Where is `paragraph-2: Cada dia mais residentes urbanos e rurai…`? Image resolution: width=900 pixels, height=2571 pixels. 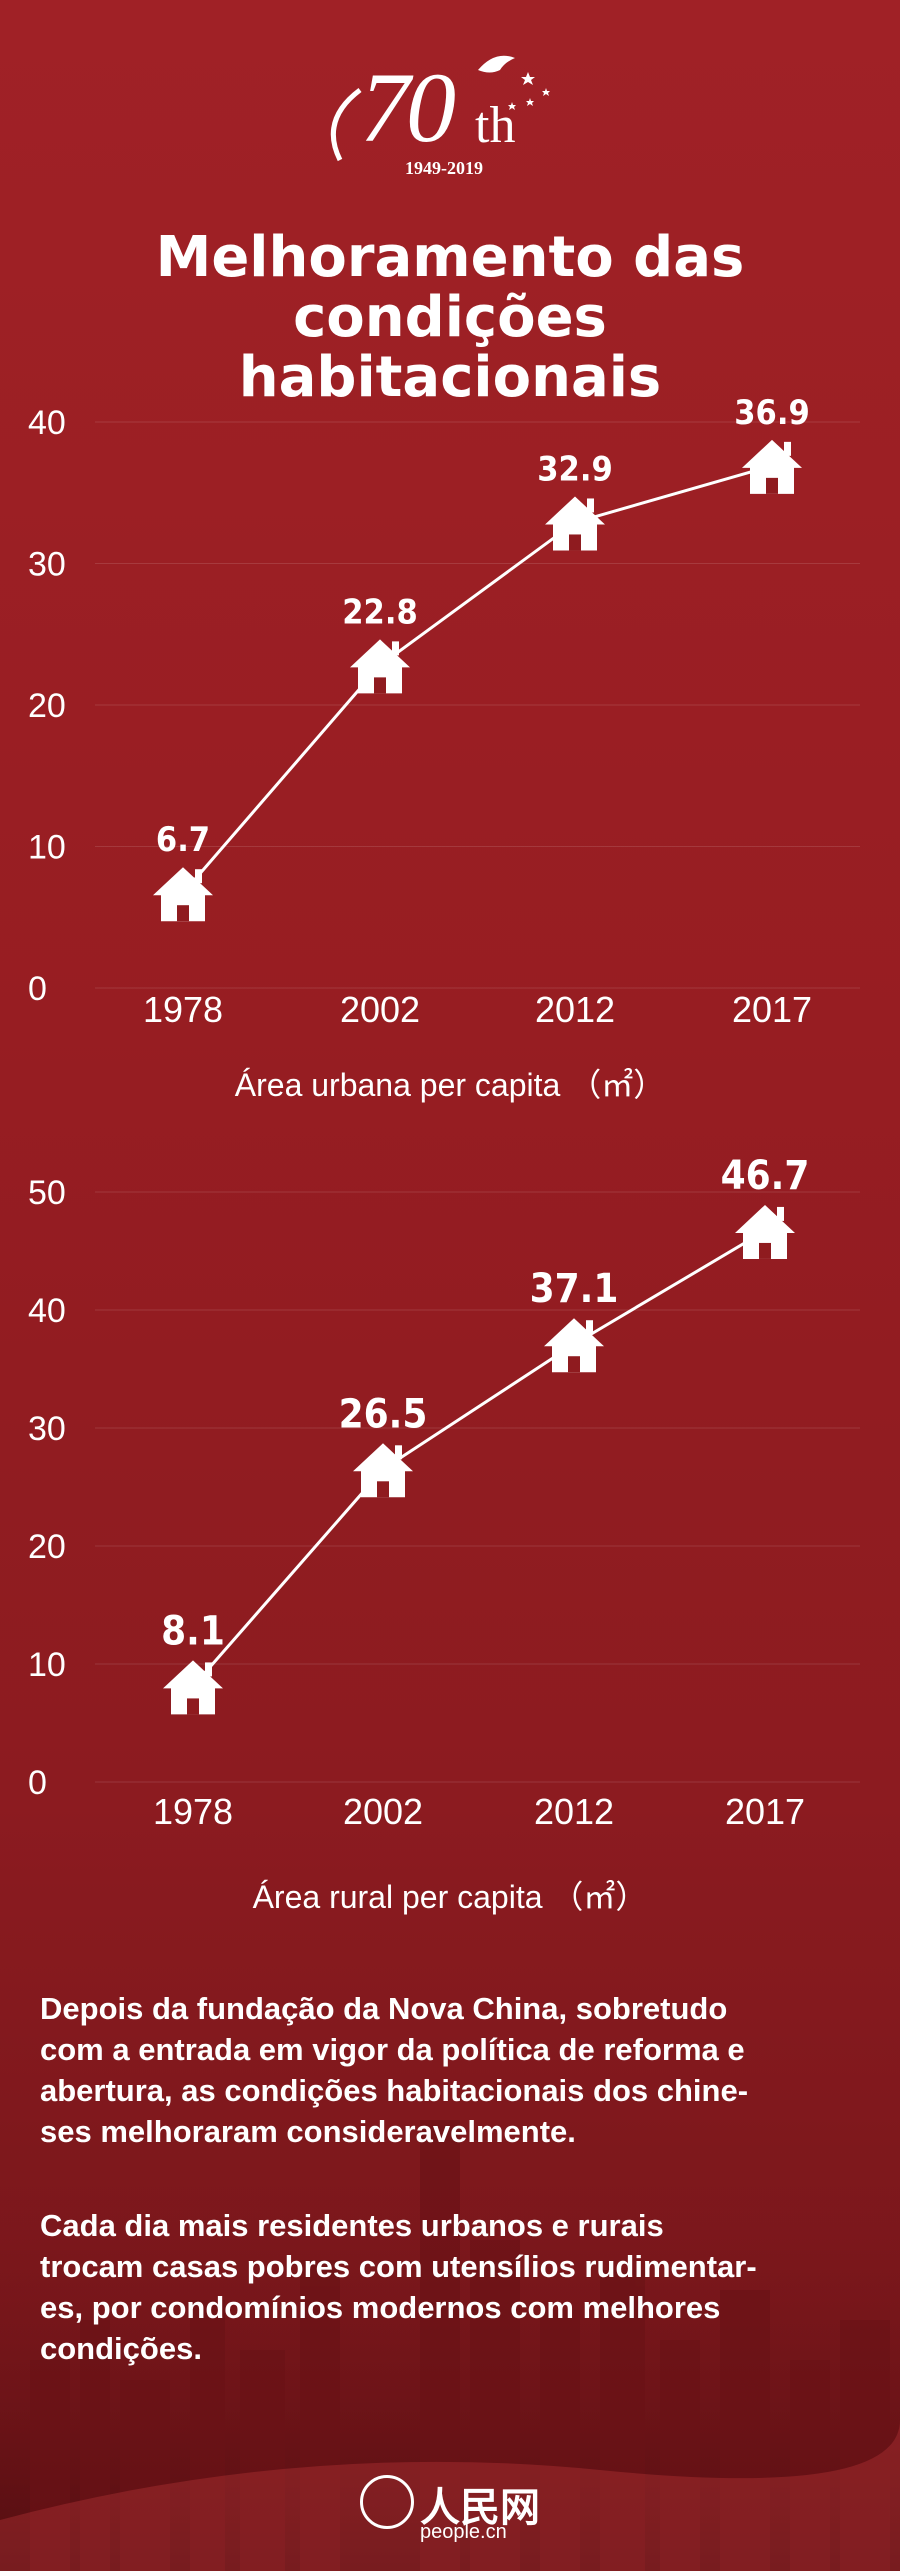 paragraph-2: Cada dia mais residentes urbanos e rurai… is located at coordinates (460, 2287).